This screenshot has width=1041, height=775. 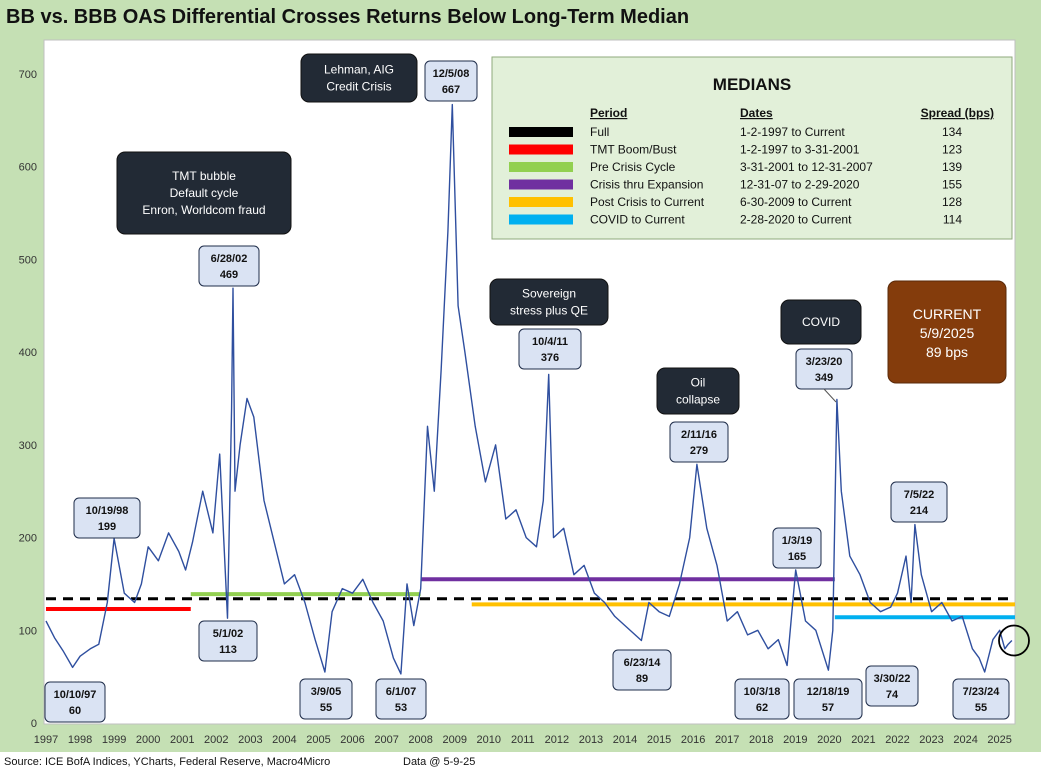 What do you see at coordinates (800, 150) in the screenshot?
I see `medians-dates: 1-2-1997 to 3-31-2001` at bounding box center [800, 150].